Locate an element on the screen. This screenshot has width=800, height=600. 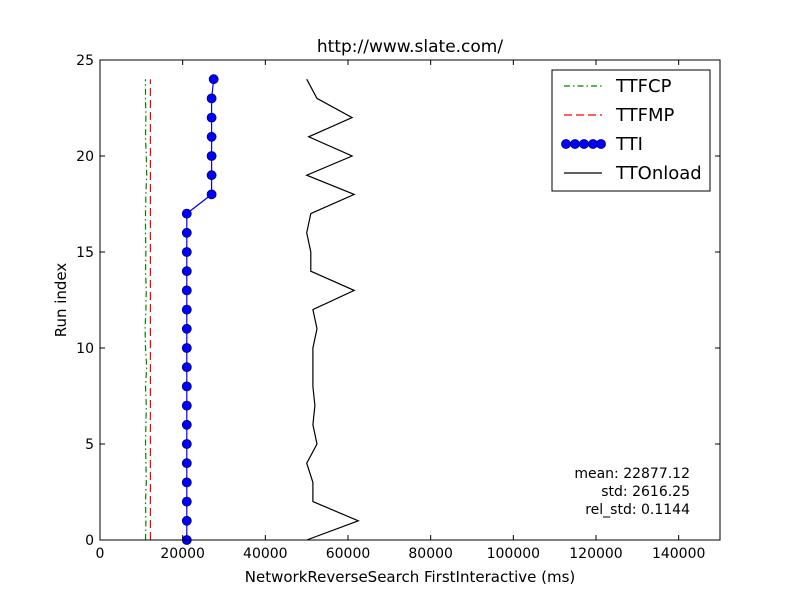
y-tick-label-25: 25 is located at coordinates (85, 61).